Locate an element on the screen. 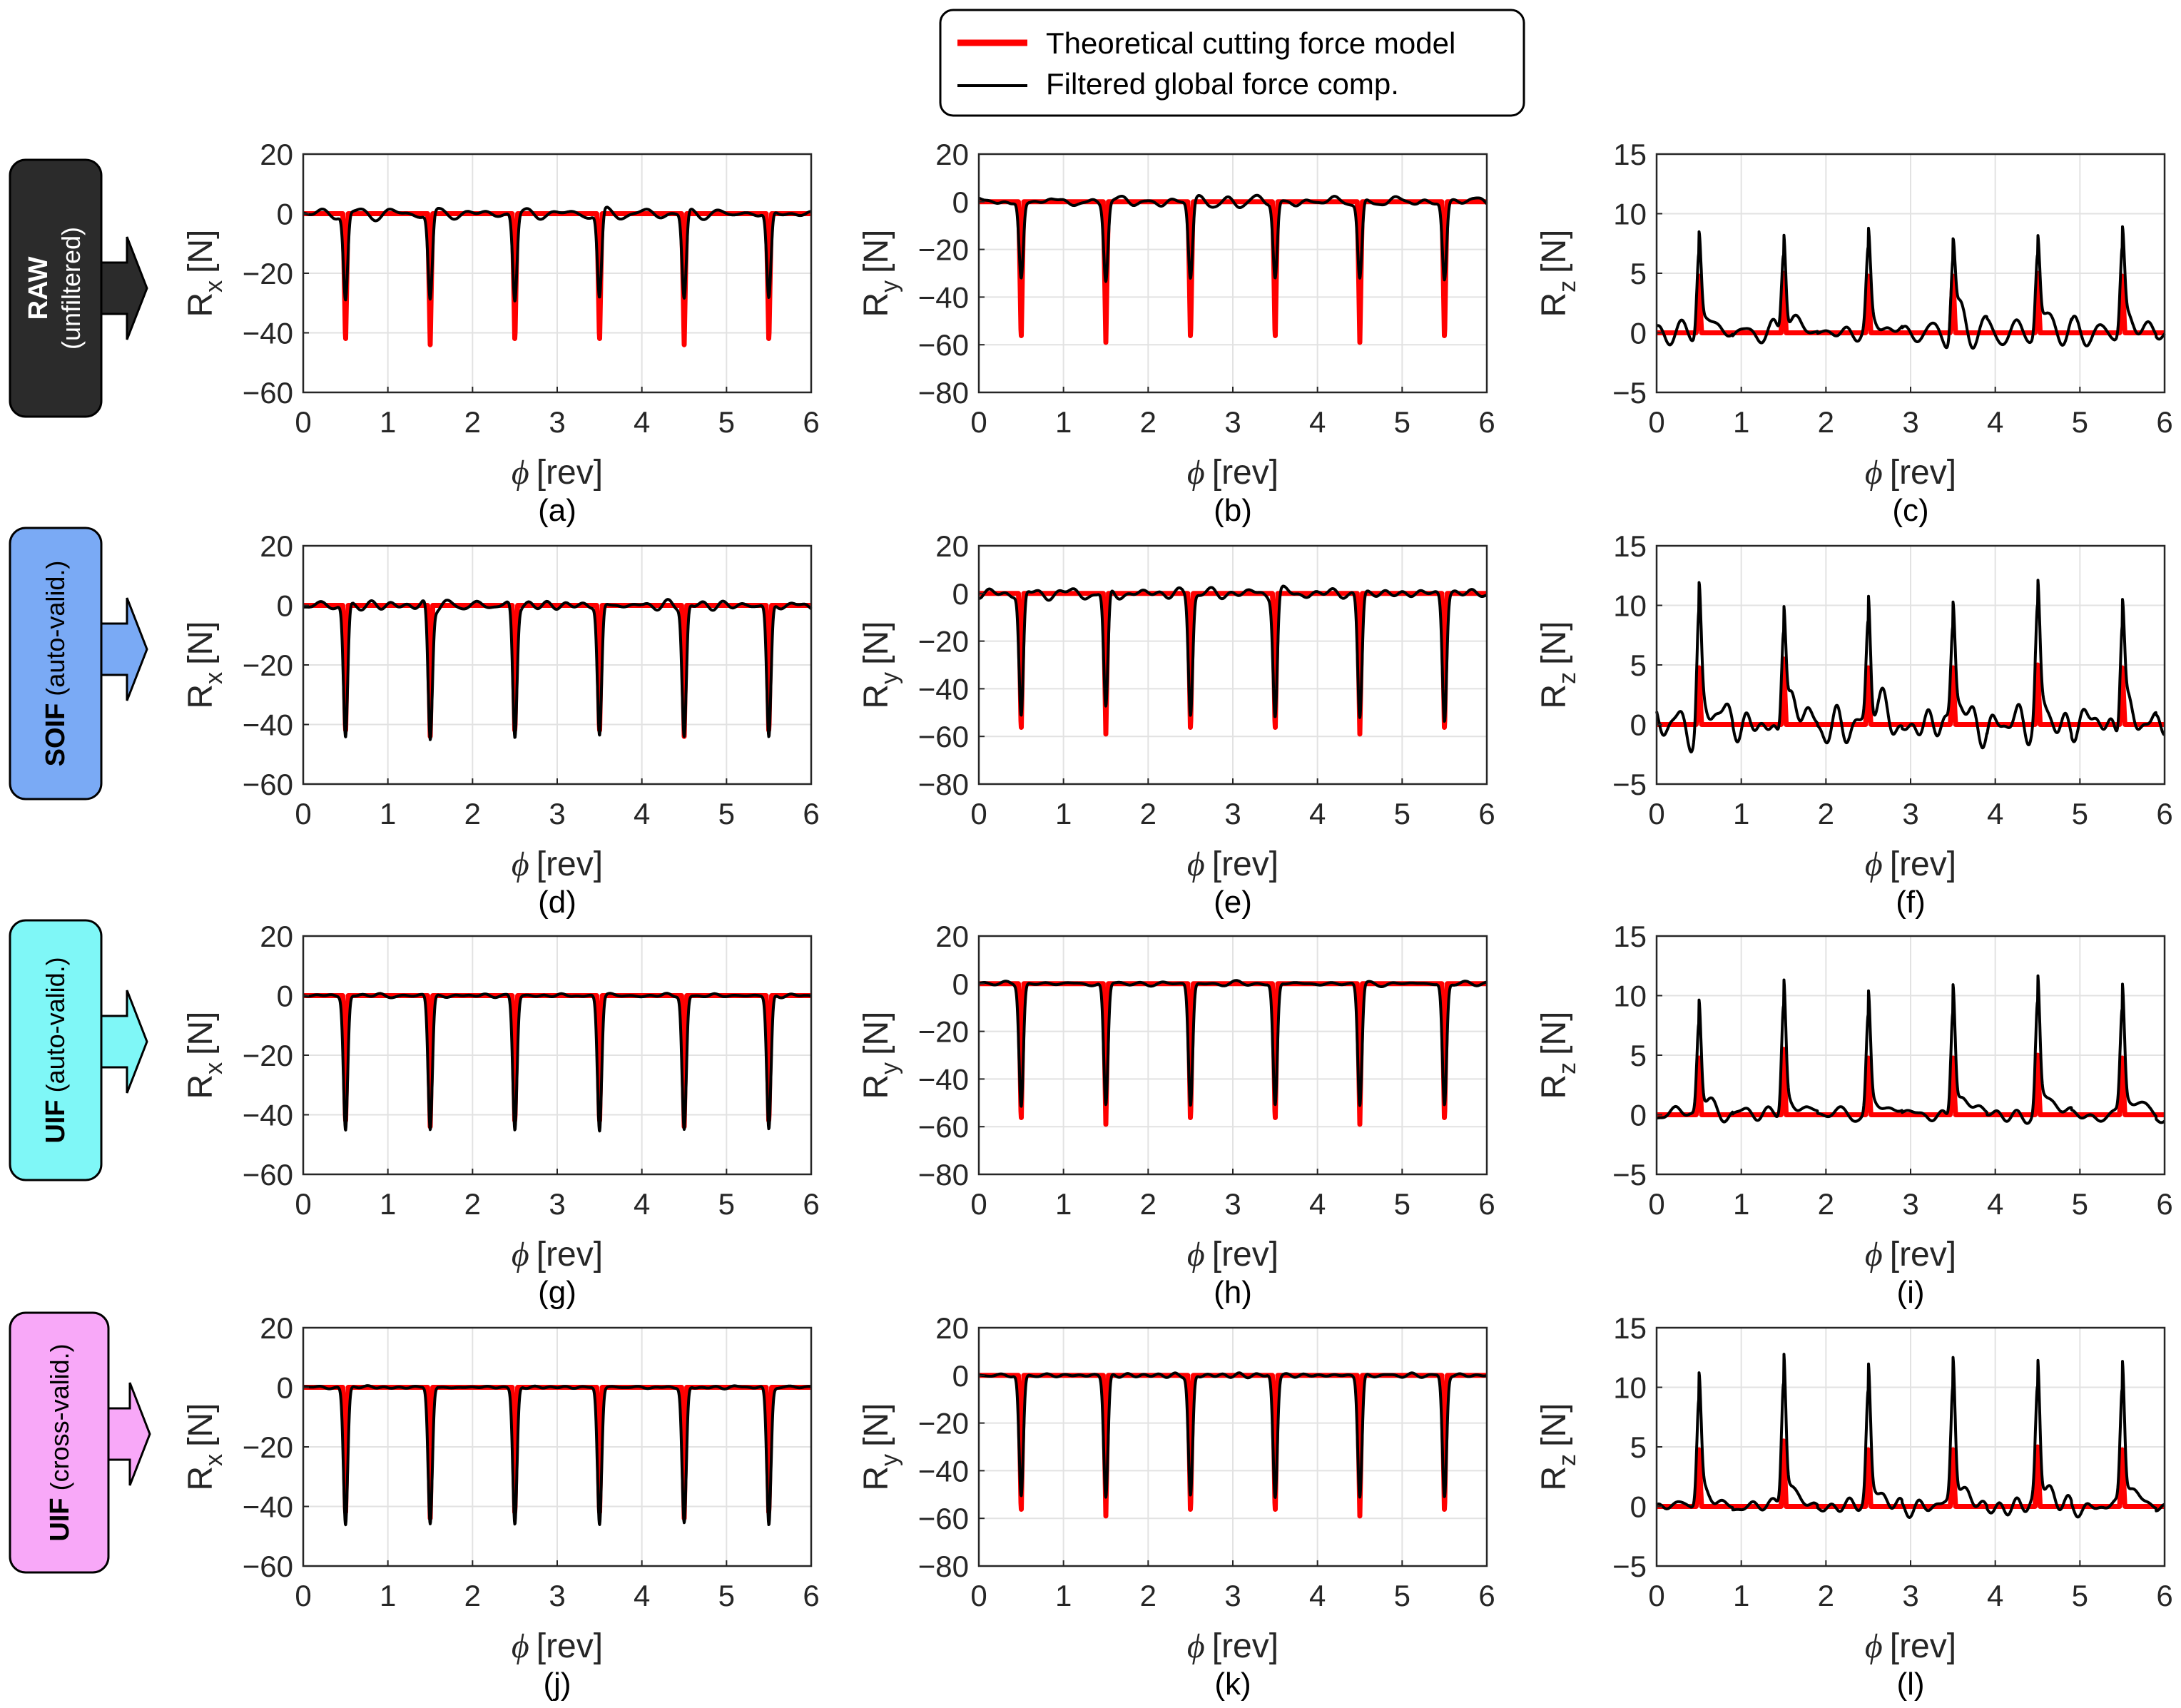 The height and width of the screenshot is (1708, 2181). panel-caption: (e) is located at coordinates (1233, 902).